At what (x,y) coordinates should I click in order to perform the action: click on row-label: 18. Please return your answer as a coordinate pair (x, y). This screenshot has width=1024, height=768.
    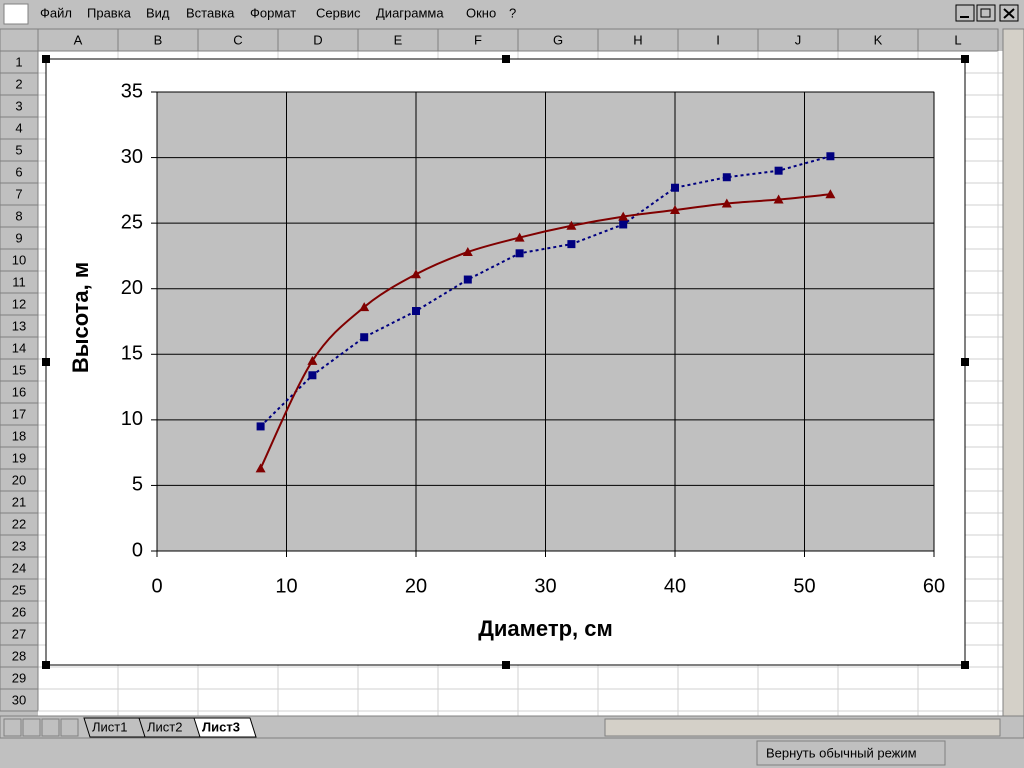
    Looking at the image, I should click on (19, 435).